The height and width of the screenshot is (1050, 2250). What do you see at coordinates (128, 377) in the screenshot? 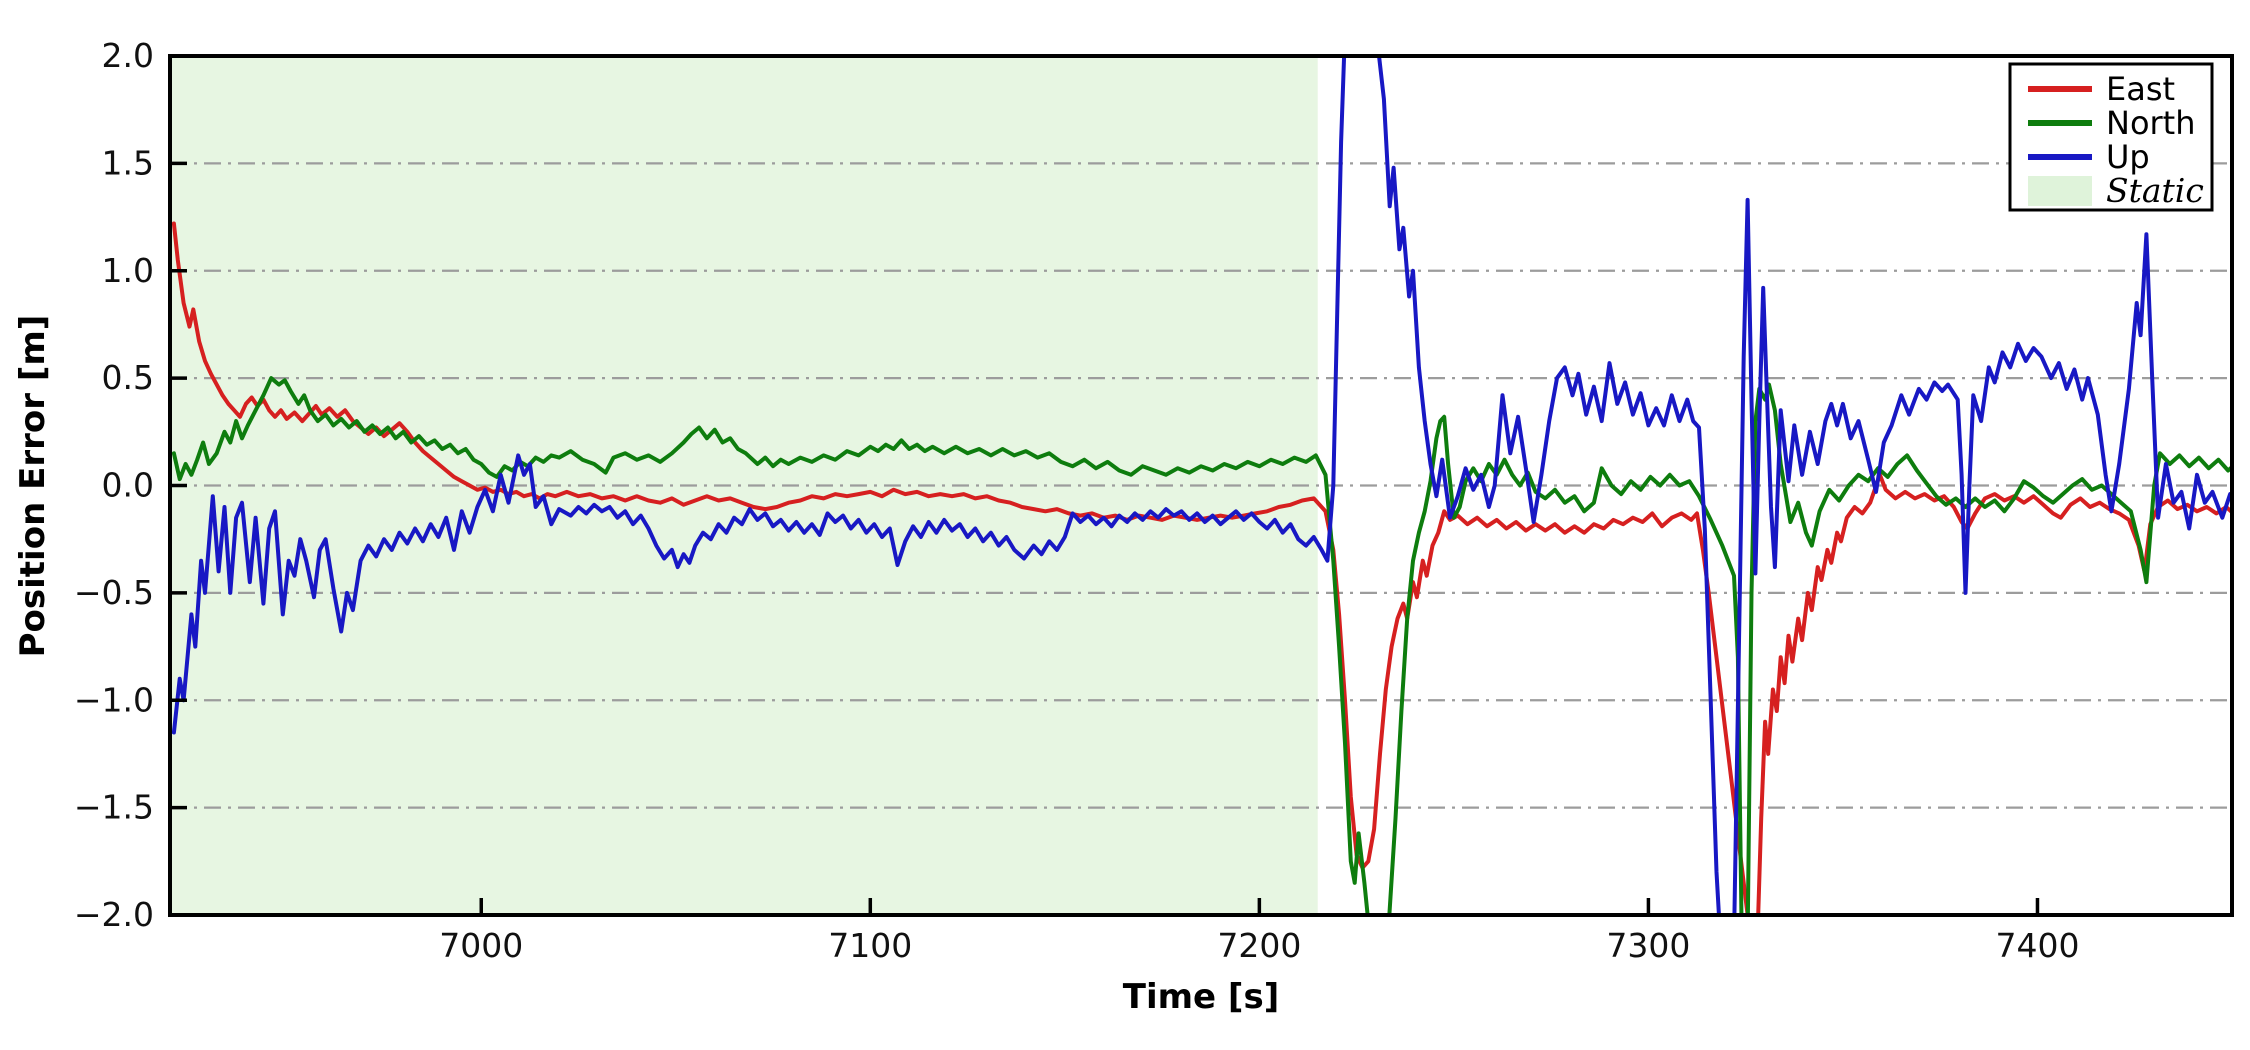
I see `y-tick-label: 0.5` at bounding box center [128, 377].